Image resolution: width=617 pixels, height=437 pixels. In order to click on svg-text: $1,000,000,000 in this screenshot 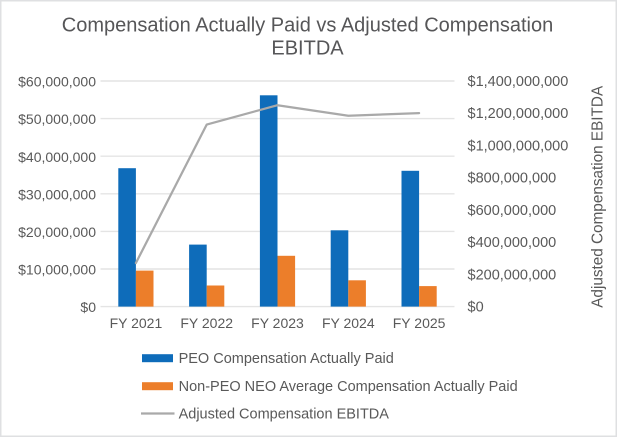, I will do `click(518, 147)`.